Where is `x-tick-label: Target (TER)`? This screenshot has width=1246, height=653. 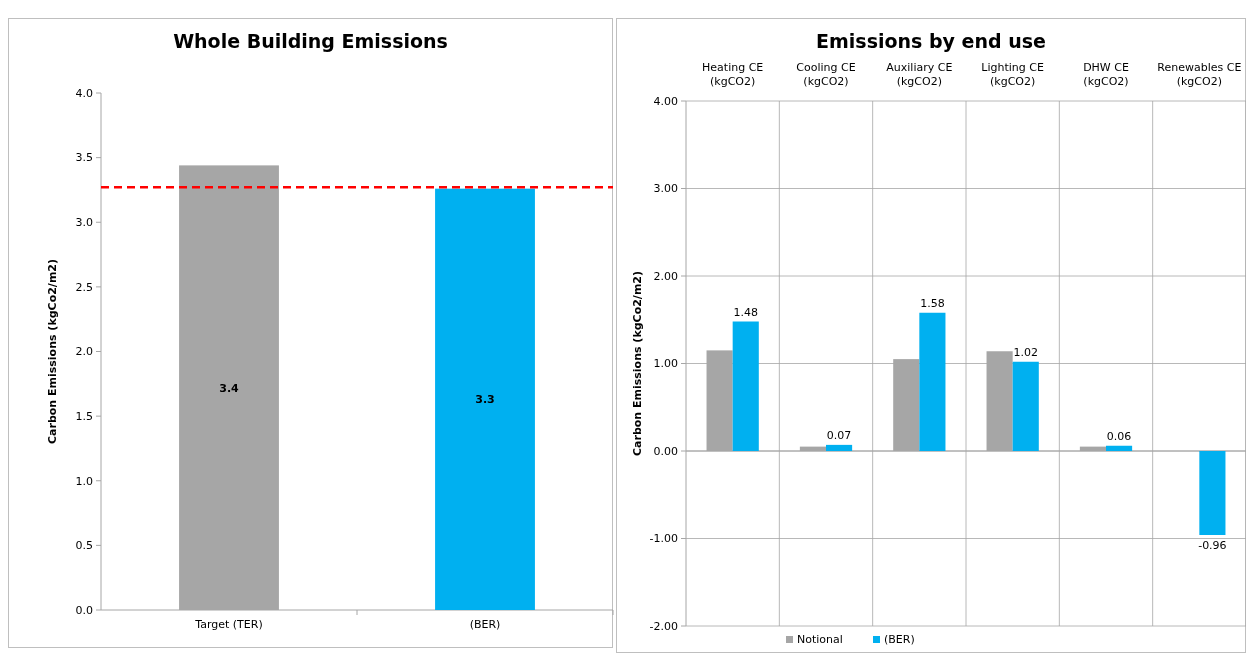 x-tick-label: Target (TER) is located at coordinates (228, 624).